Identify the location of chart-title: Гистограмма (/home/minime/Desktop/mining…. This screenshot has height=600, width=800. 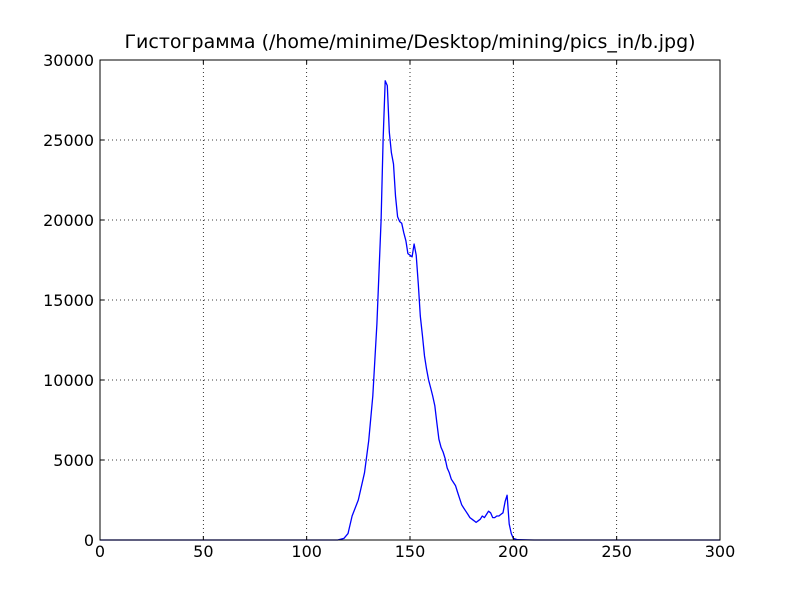
(409, 42).